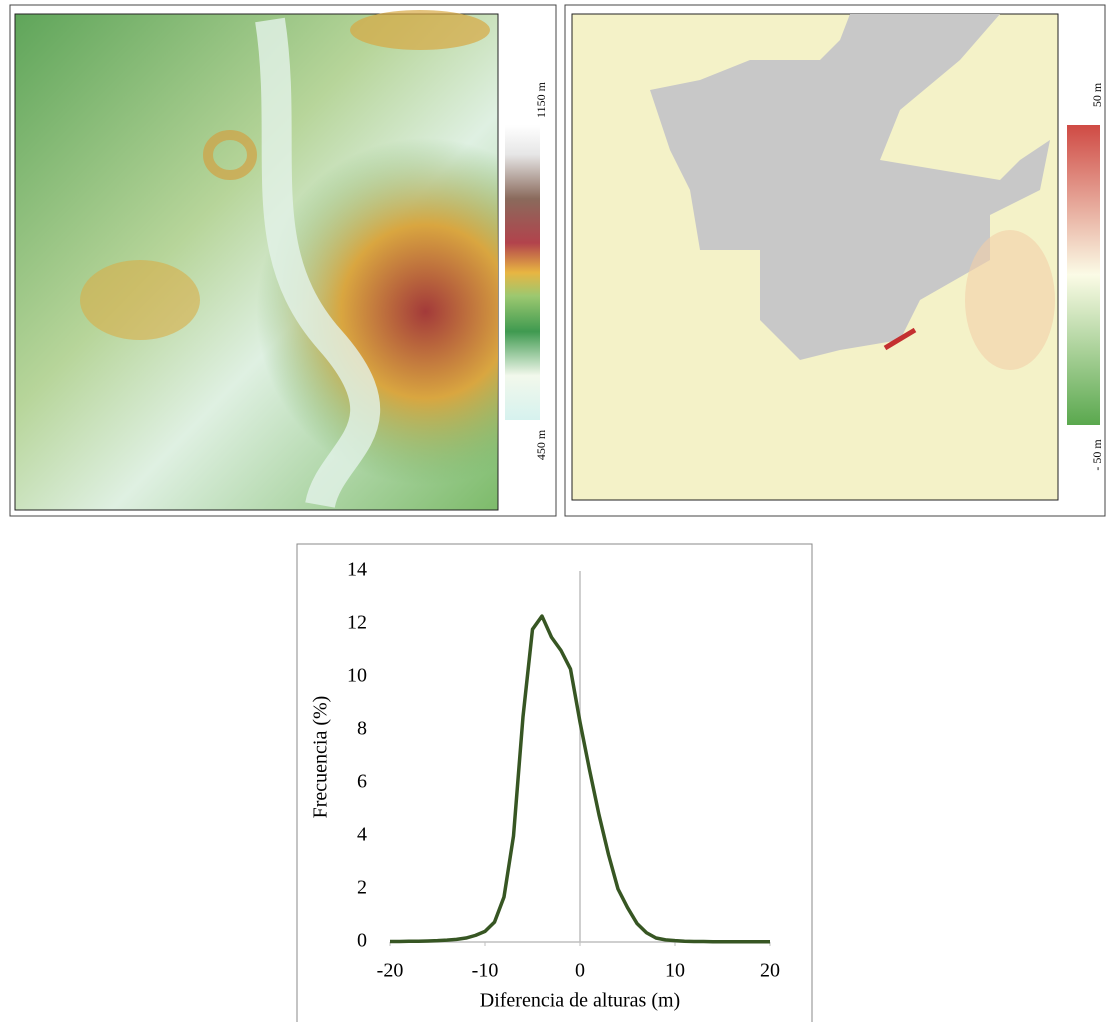 The image size is (1110, 1027). What do you see at coordinates (357, 676) in the screenshot?
I see `y-tick-label: 10` at bounding box center [357, 676].